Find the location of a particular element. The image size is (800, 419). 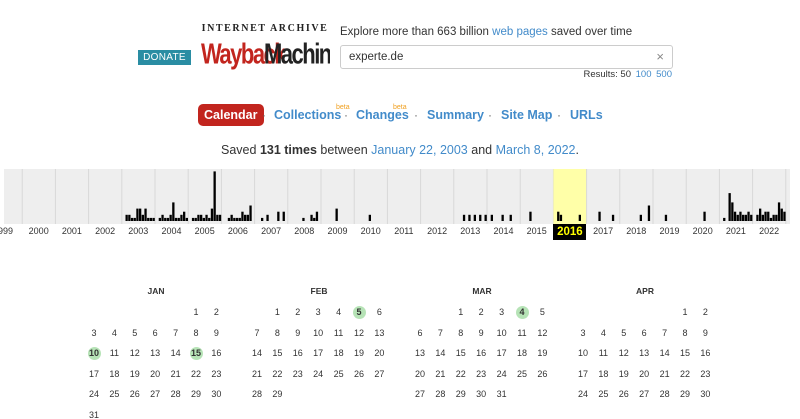

day-with-capture: 4 is located at coordinates (522, 312).